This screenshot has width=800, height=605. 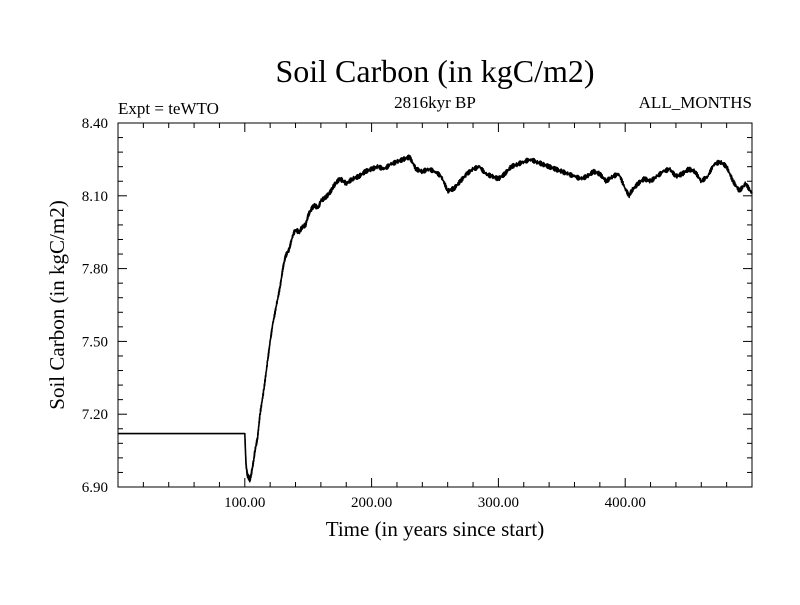 What do you see at coordinates (168, 108) in the screenshot?
I see `experiment-label: Expt = teWTO` at bounding box center [168, 108].